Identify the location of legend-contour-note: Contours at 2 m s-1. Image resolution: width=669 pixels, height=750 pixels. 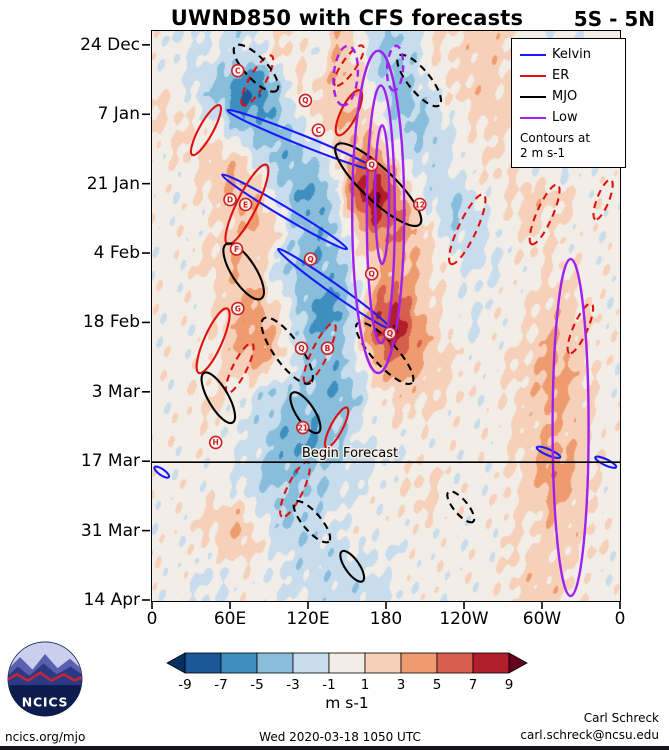
(555, 145).